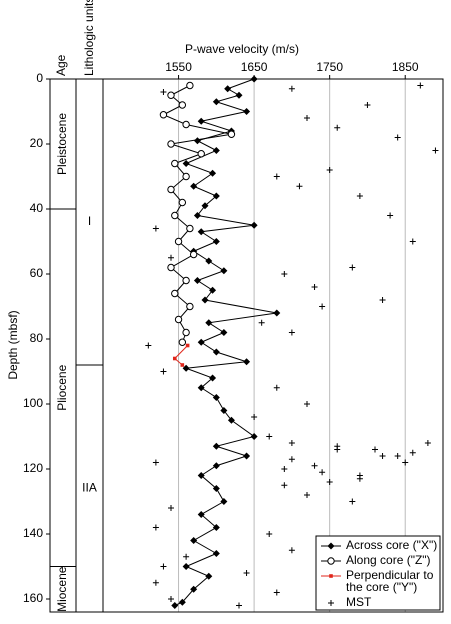 This screenshot has height=624, width=451. I want to click on y-tick-label: 60, so click(37, 273).